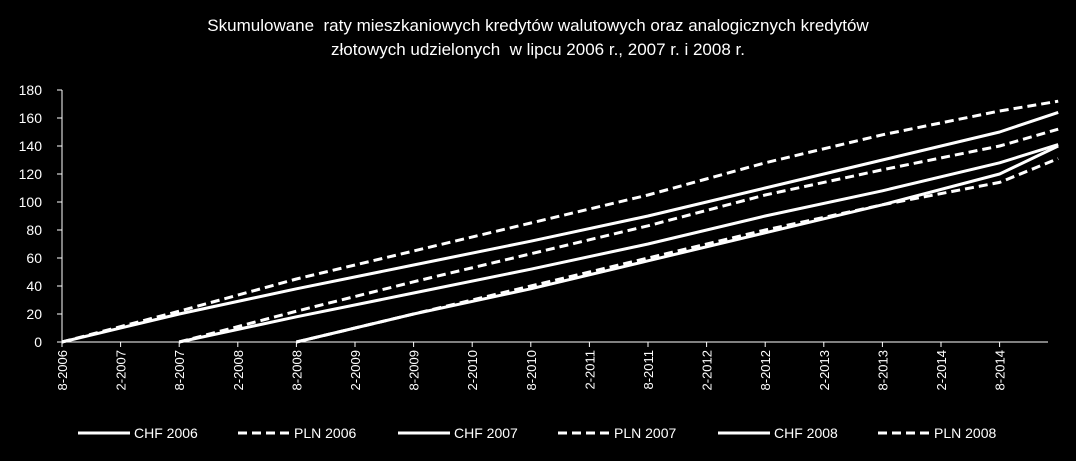 This screenshot has width=1076, height=461. I want to click on x-tick-label: 8-2011, so click(648, 370).